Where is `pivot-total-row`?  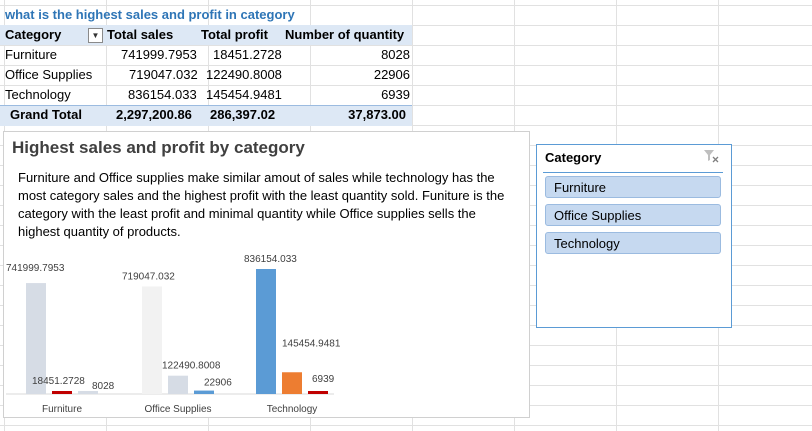
pivot-total-row is located at coordinates (206, 115).